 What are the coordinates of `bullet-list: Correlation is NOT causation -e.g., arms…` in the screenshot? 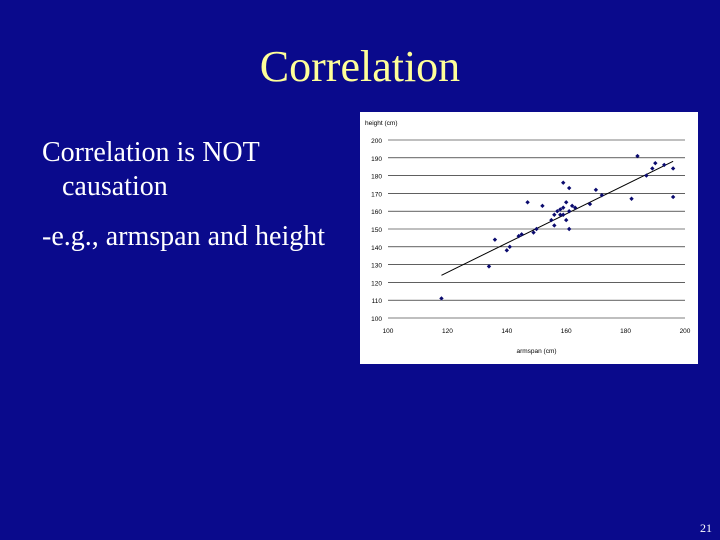 It's located at (192, 203).